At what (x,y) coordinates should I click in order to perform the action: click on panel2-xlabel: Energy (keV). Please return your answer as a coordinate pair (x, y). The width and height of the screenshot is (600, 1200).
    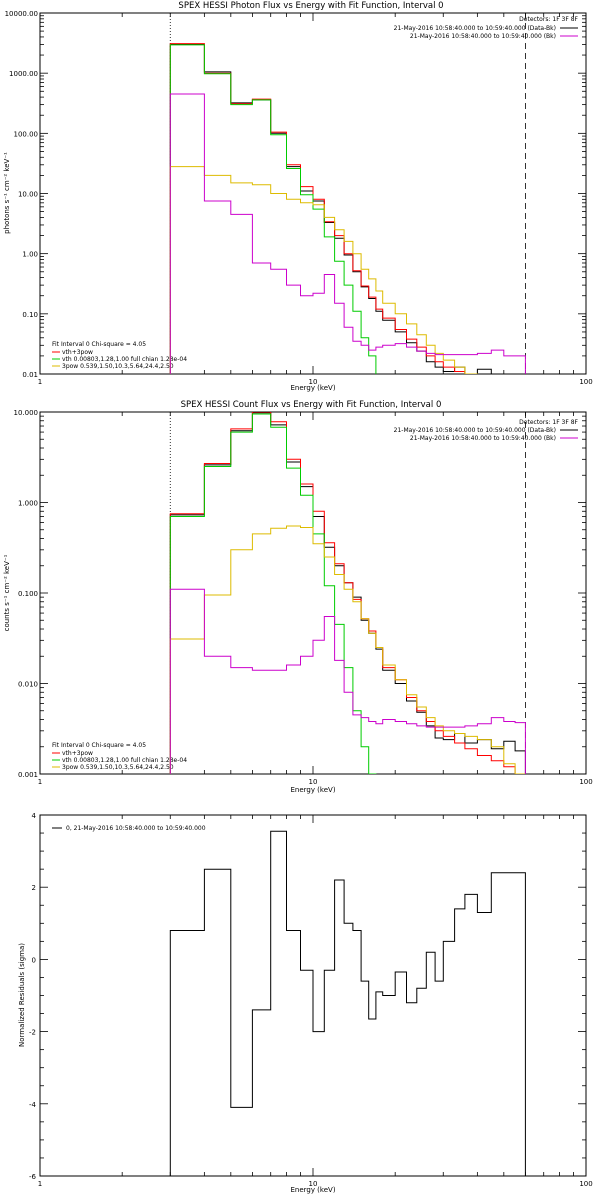
    Looking at the image, I should click on (312, 790).